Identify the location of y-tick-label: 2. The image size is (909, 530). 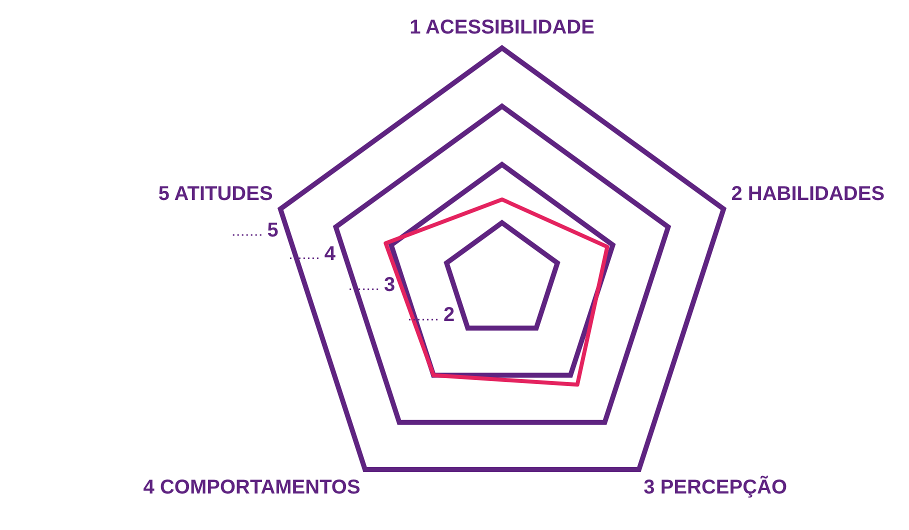
(449, 315).